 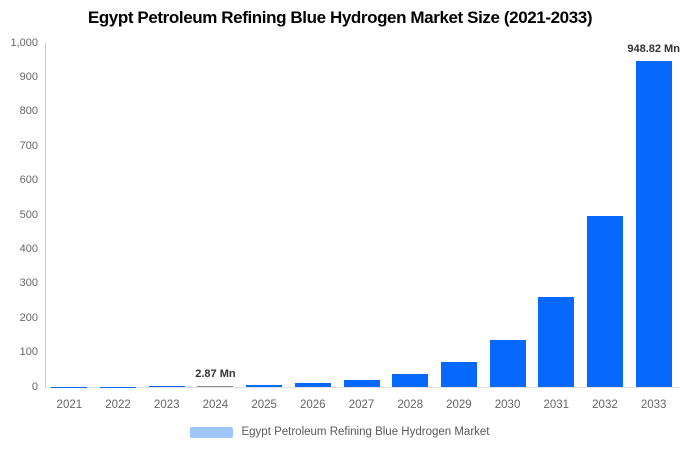 I want to click on bar-2030, so click(x=507, y=363).